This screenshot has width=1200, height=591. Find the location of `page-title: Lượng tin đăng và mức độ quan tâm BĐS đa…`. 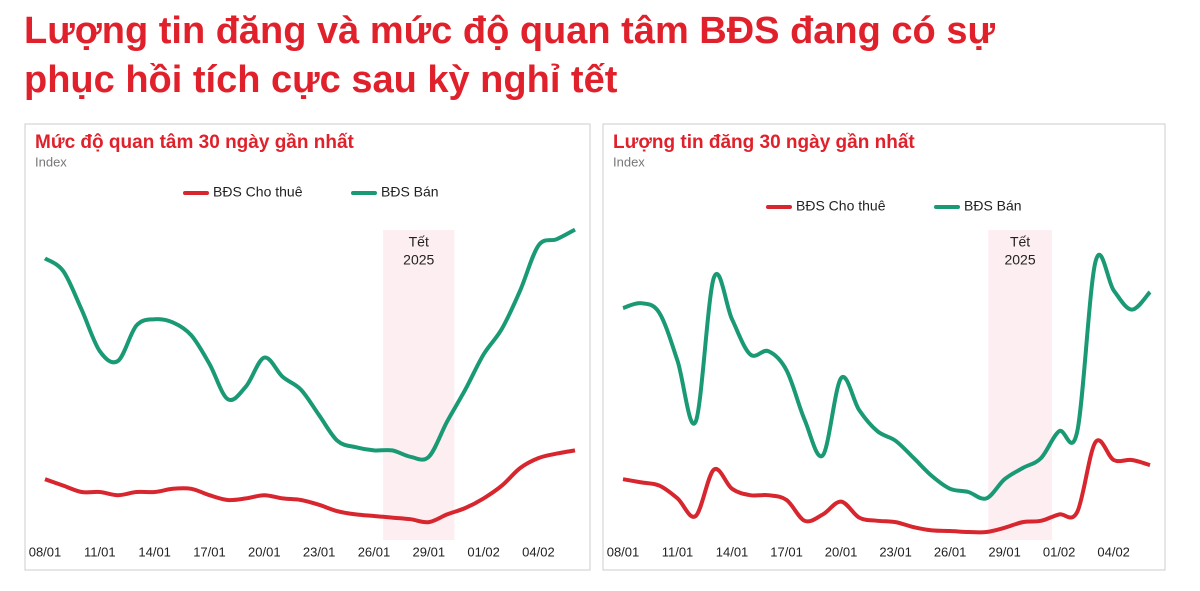

page-title: Lượng tin đăng và mức độ quan tâm BĐS đa… is located at coordinates (509, 31).